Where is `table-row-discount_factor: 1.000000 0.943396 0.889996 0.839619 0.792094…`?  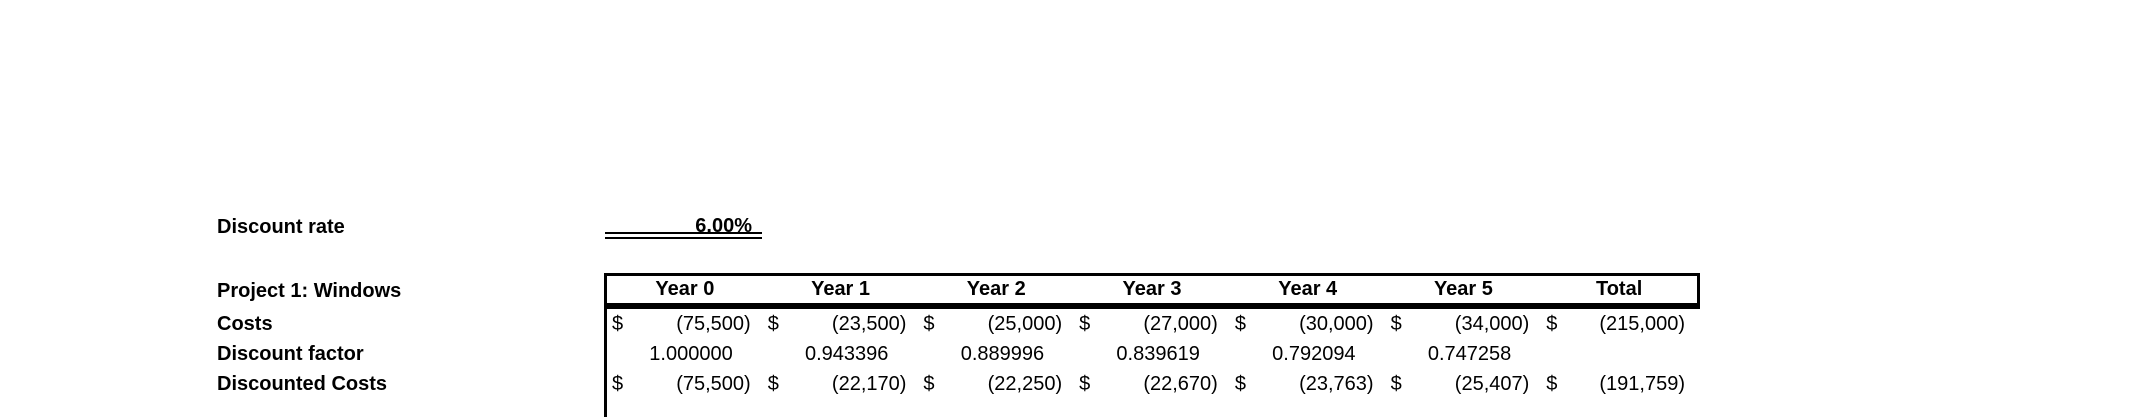 table-row-discount_factor: 1.000000 0.943396 0.889996 0.839619 0.792094… is located at coordinates (1152, 354).